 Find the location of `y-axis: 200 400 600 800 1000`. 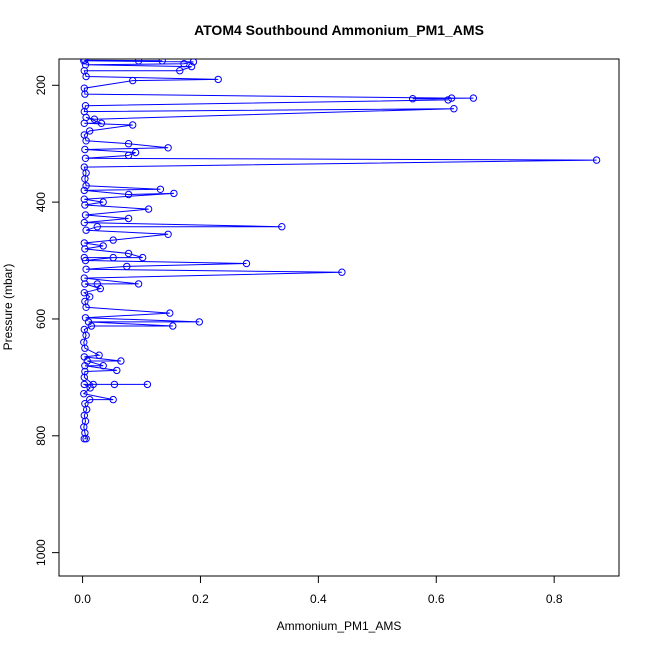

y-axis: 200 400 600 800 1000 is located at coordinates (46, 320).